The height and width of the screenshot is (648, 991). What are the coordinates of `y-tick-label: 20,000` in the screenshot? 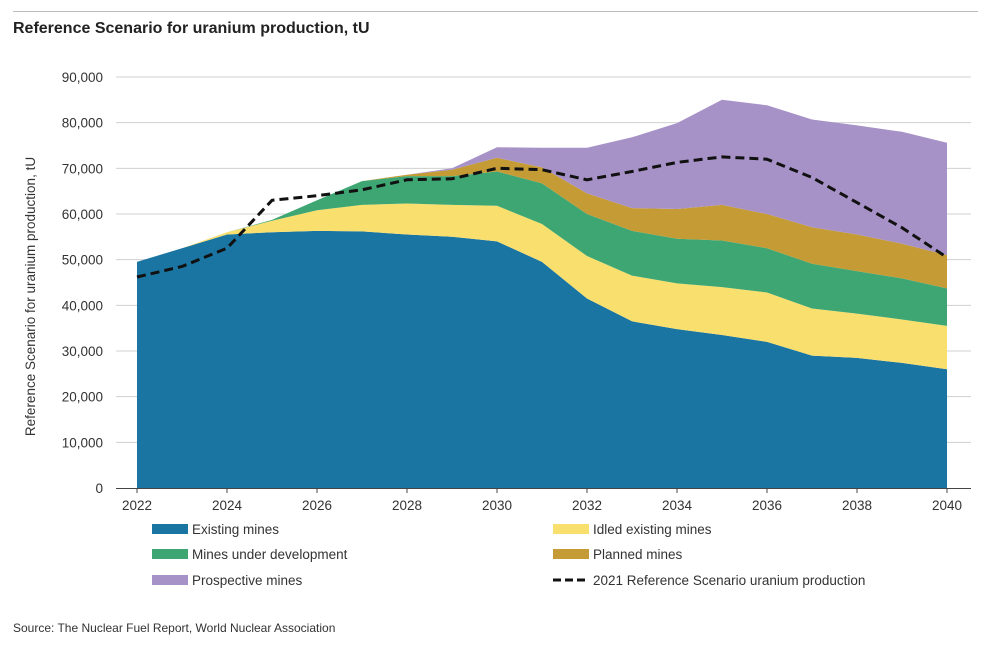 It's located at (82, 397).